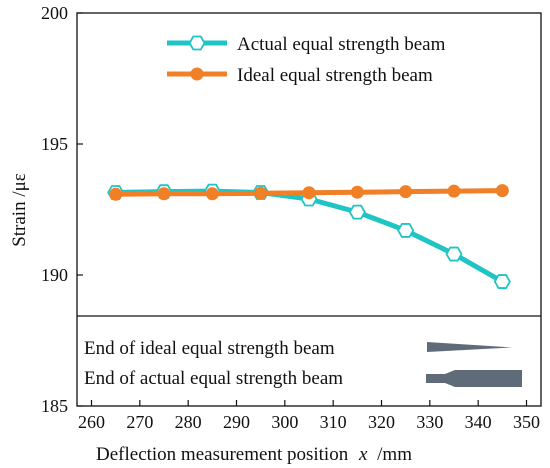 The height and width of the screenshot is (468, 550). What do you see at coordinates (284, 422) in the screenshot?
I see `x-tick-label: 300` at bounding box center [284, 422].